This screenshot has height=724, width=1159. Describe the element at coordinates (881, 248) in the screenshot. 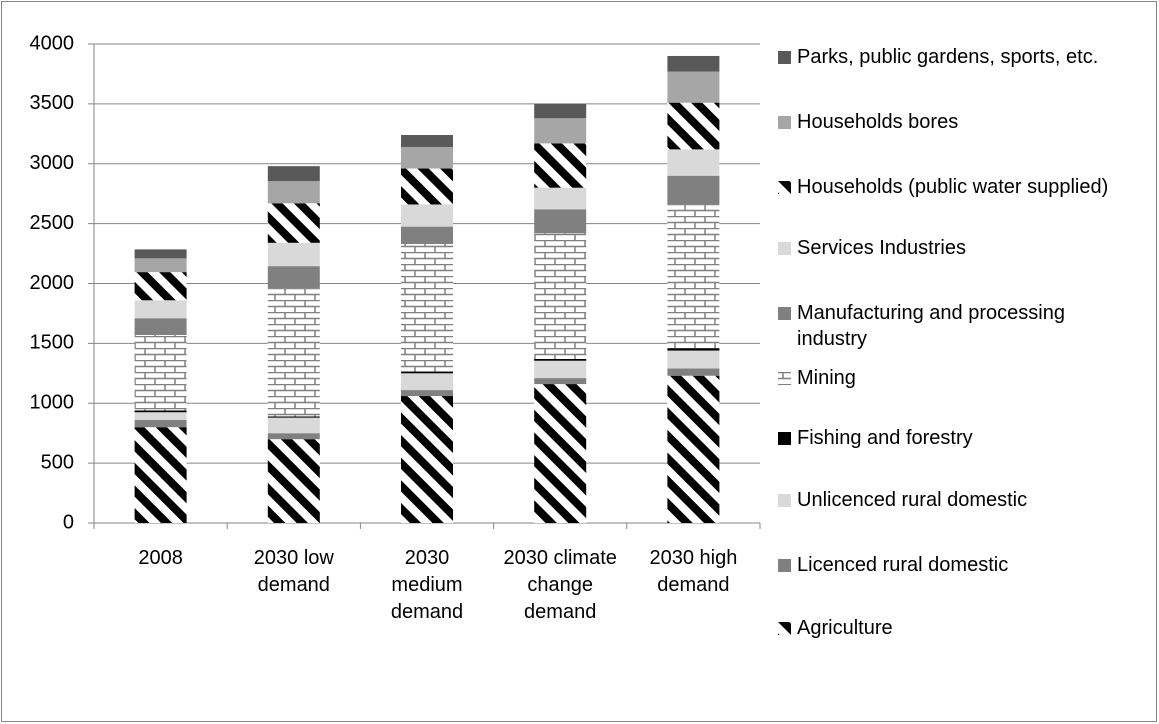

I see `legend-label: Services Industries` at that location.